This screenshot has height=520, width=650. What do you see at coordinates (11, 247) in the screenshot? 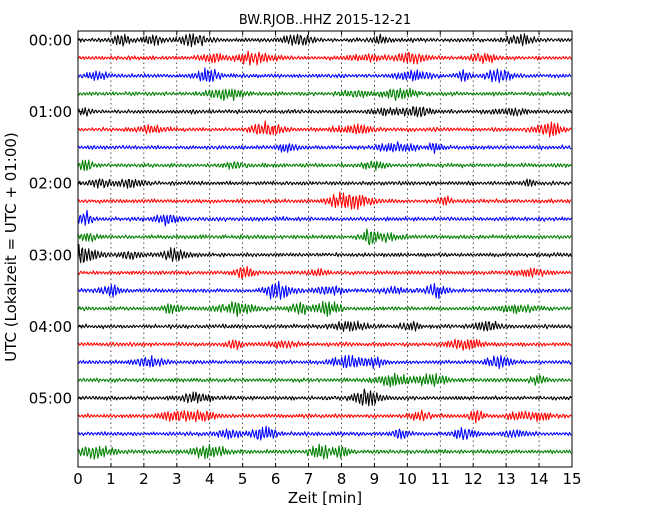
I see `y-axis-label: UTC (Lokalzeit = UTC + 01:00)` at bounding box center [11, 247].